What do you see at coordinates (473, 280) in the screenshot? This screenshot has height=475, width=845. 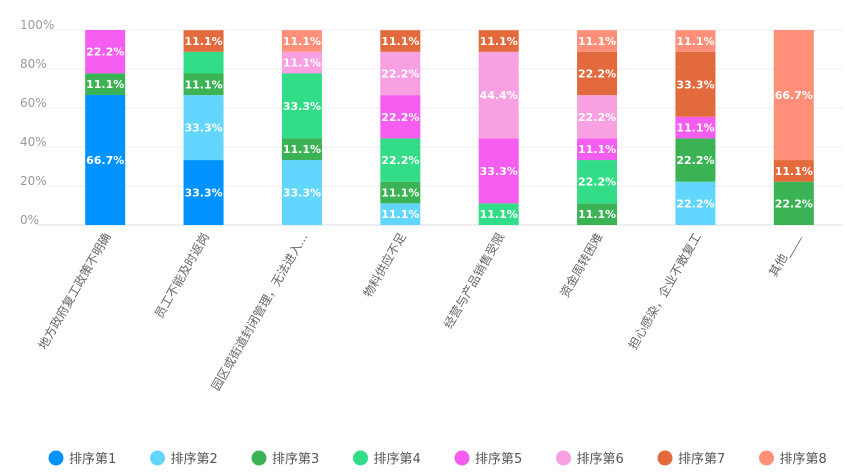 I see `x-tick-label: 经营与产品销售受限` at bounding box center [473, 280].